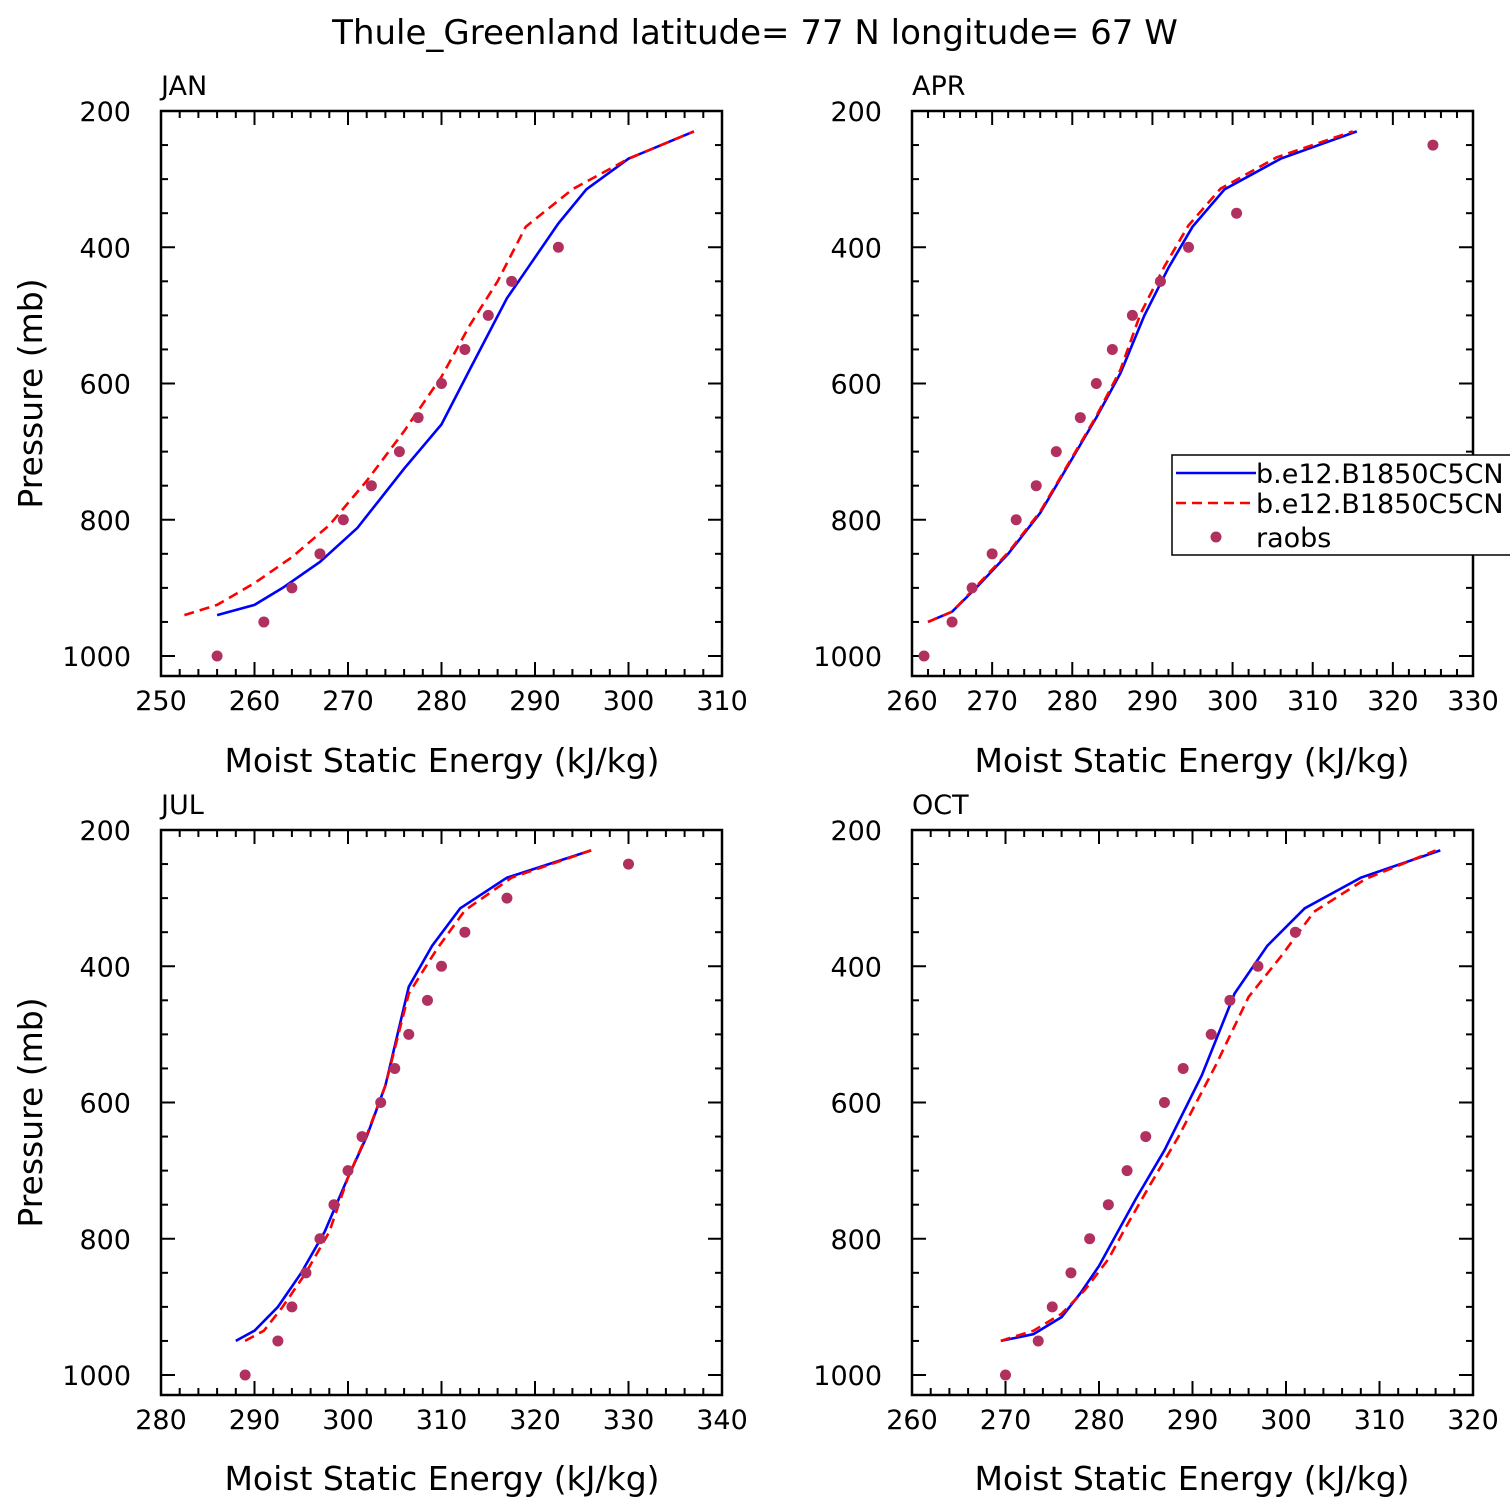 This screenshot has height=1510, width=1510. Describe the element at coordinates (1340, 505) in the screenshot. I see `legend-box` at that location.